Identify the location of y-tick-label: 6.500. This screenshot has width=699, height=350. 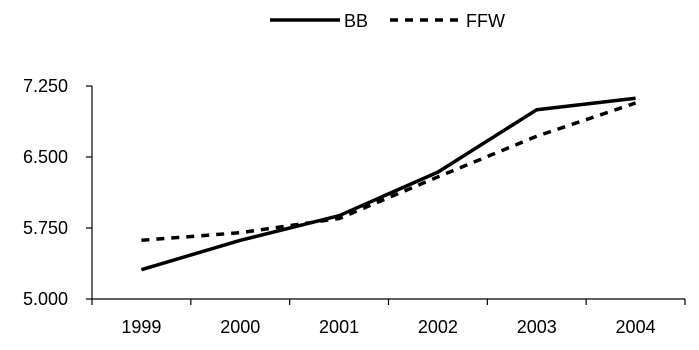
(45, 157).